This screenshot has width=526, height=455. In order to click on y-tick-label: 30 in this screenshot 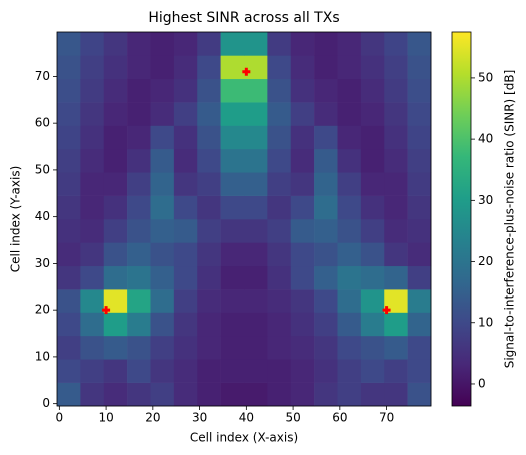, I will do `click(42, 263)`.